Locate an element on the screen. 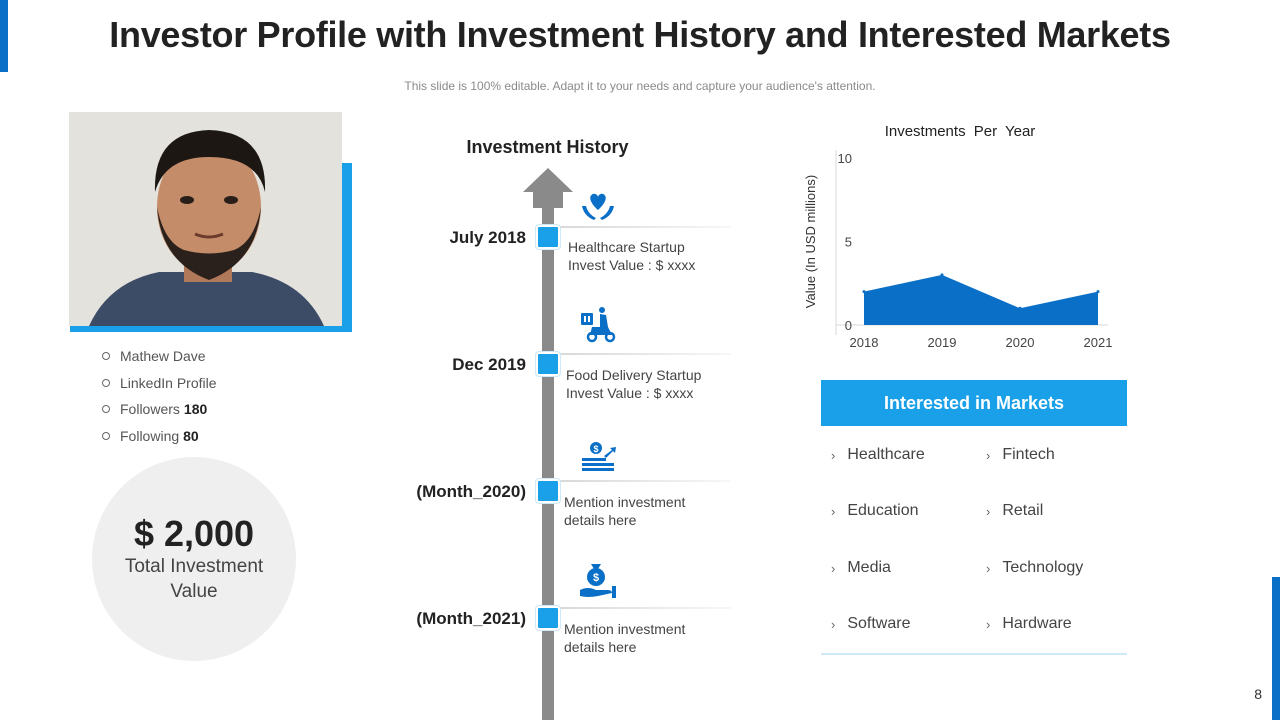  market-item: › Technology is located at coordinates (1034, 568).